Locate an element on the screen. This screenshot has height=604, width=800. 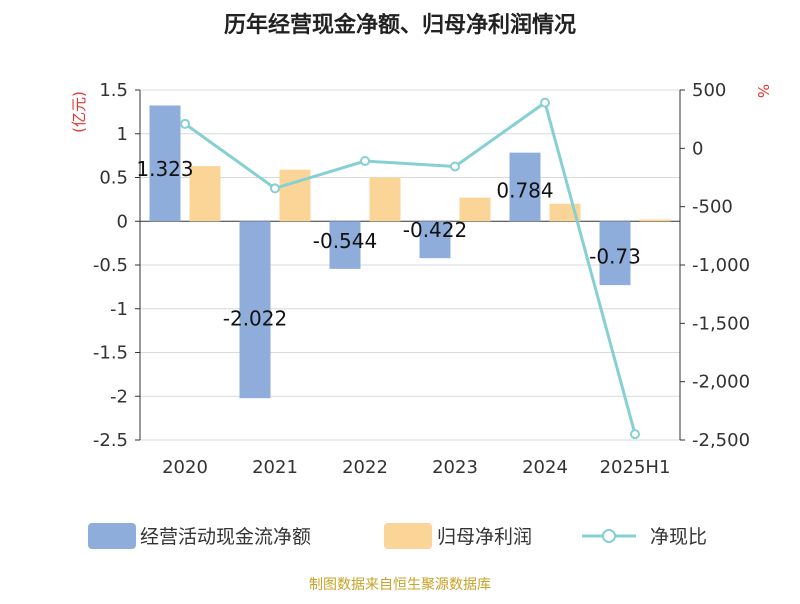
cashflow-data-label: -0.73 is located at coordinates (615, 256).